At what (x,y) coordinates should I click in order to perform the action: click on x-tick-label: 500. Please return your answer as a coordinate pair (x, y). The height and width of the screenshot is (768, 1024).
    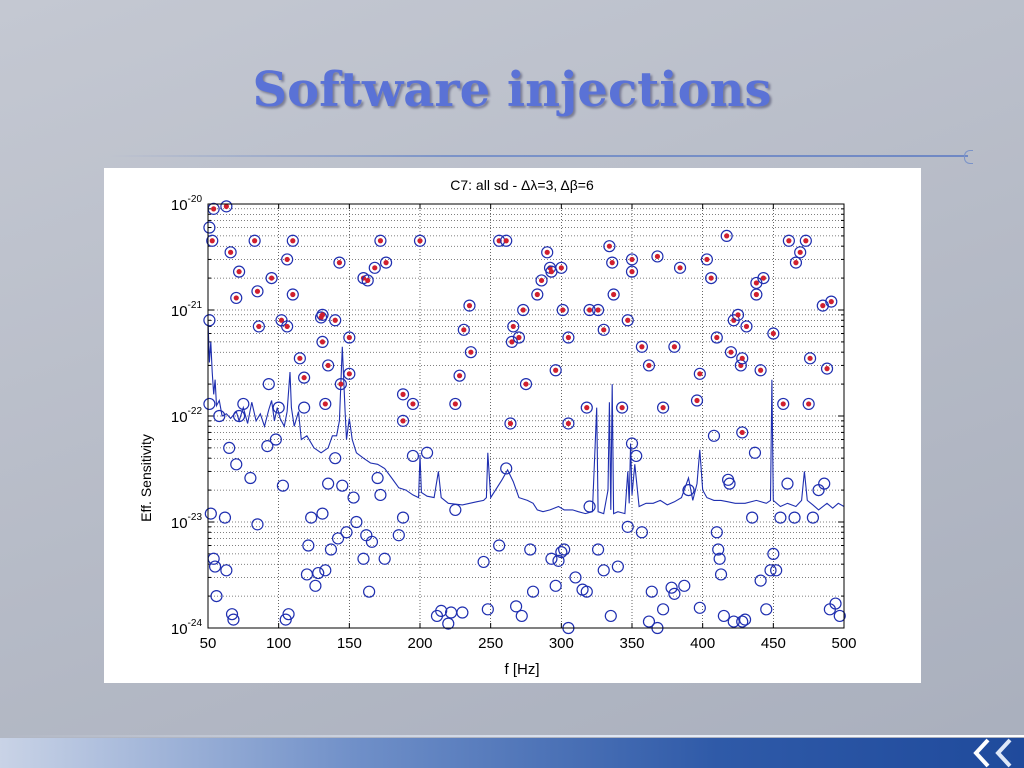
    Looking at the image, I should click on (843, 643).